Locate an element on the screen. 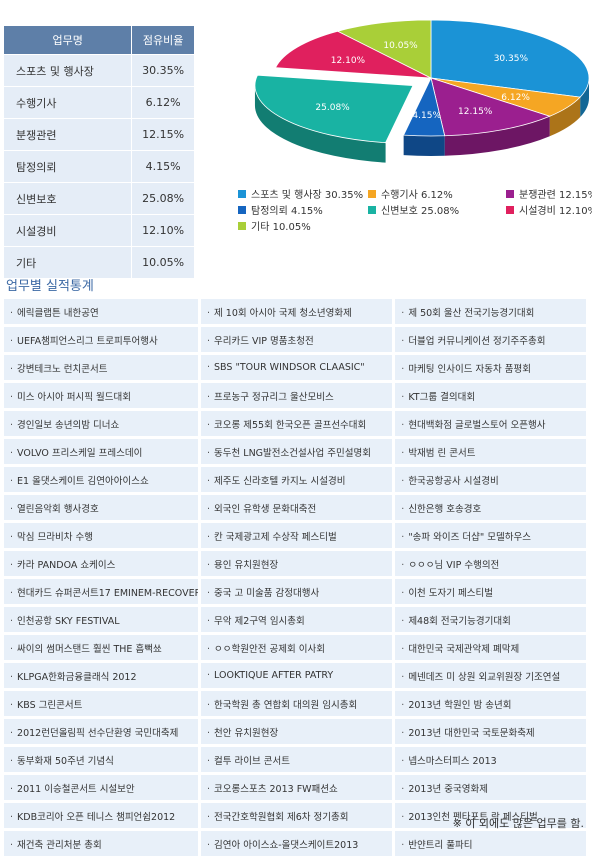 This screenshot has height=859, width=592. share-table-row: 스포츠 및 행사장 30.35% is located at coordinates (99, 70).